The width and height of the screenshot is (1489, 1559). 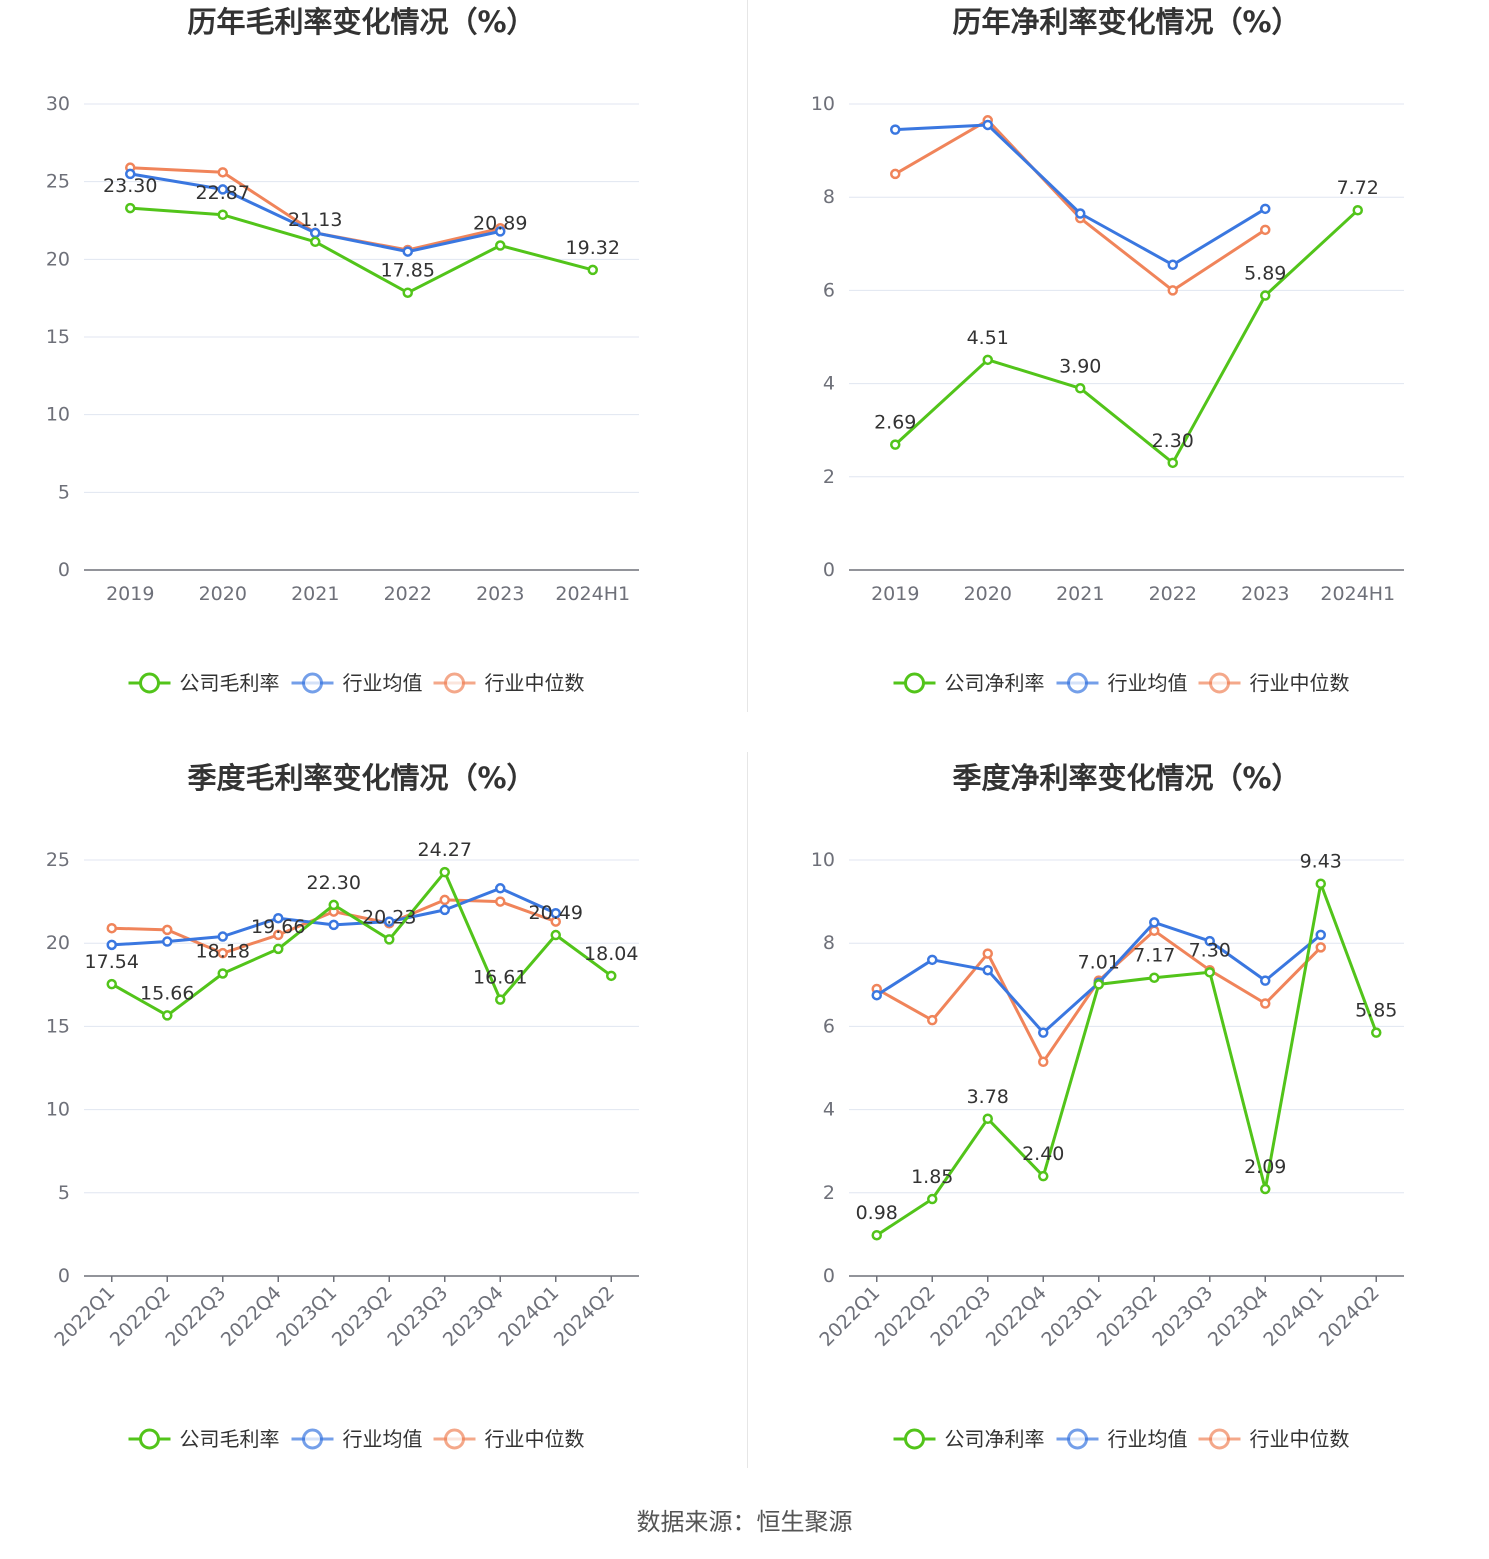 I want to click on data-label: 2.30, so click(x=1173, y=441).